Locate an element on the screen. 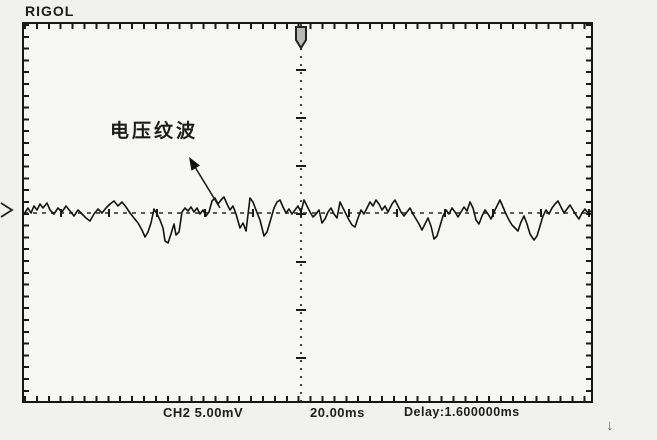 Image resolution: width=657 pixels, height=440 pixels. trigger-position-marker-icon is located at coordinates (301, 38).